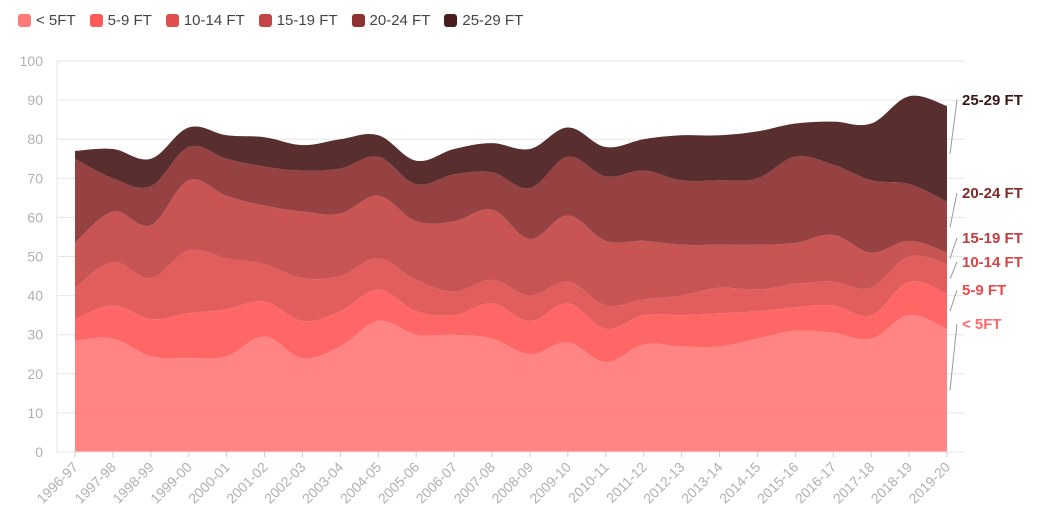 This screenshot has width=1050, height=527. What do you see at coordinates (493, 20) in the screenshot?
I see `legend-label-25-29ft: 25-29 FT` at bounding box center [493, 20].